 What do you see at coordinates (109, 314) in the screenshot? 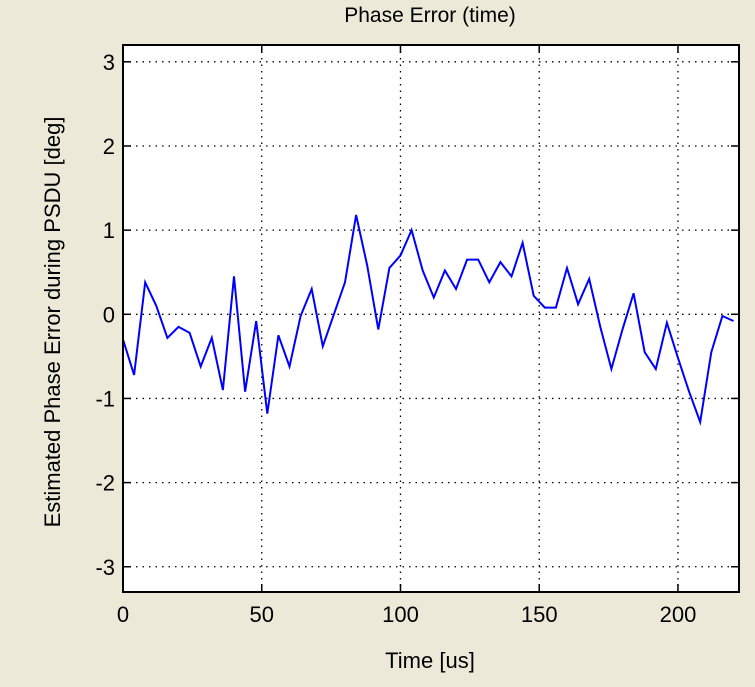
I see `y-tick-label: 0` at bounding box center [109, 314].